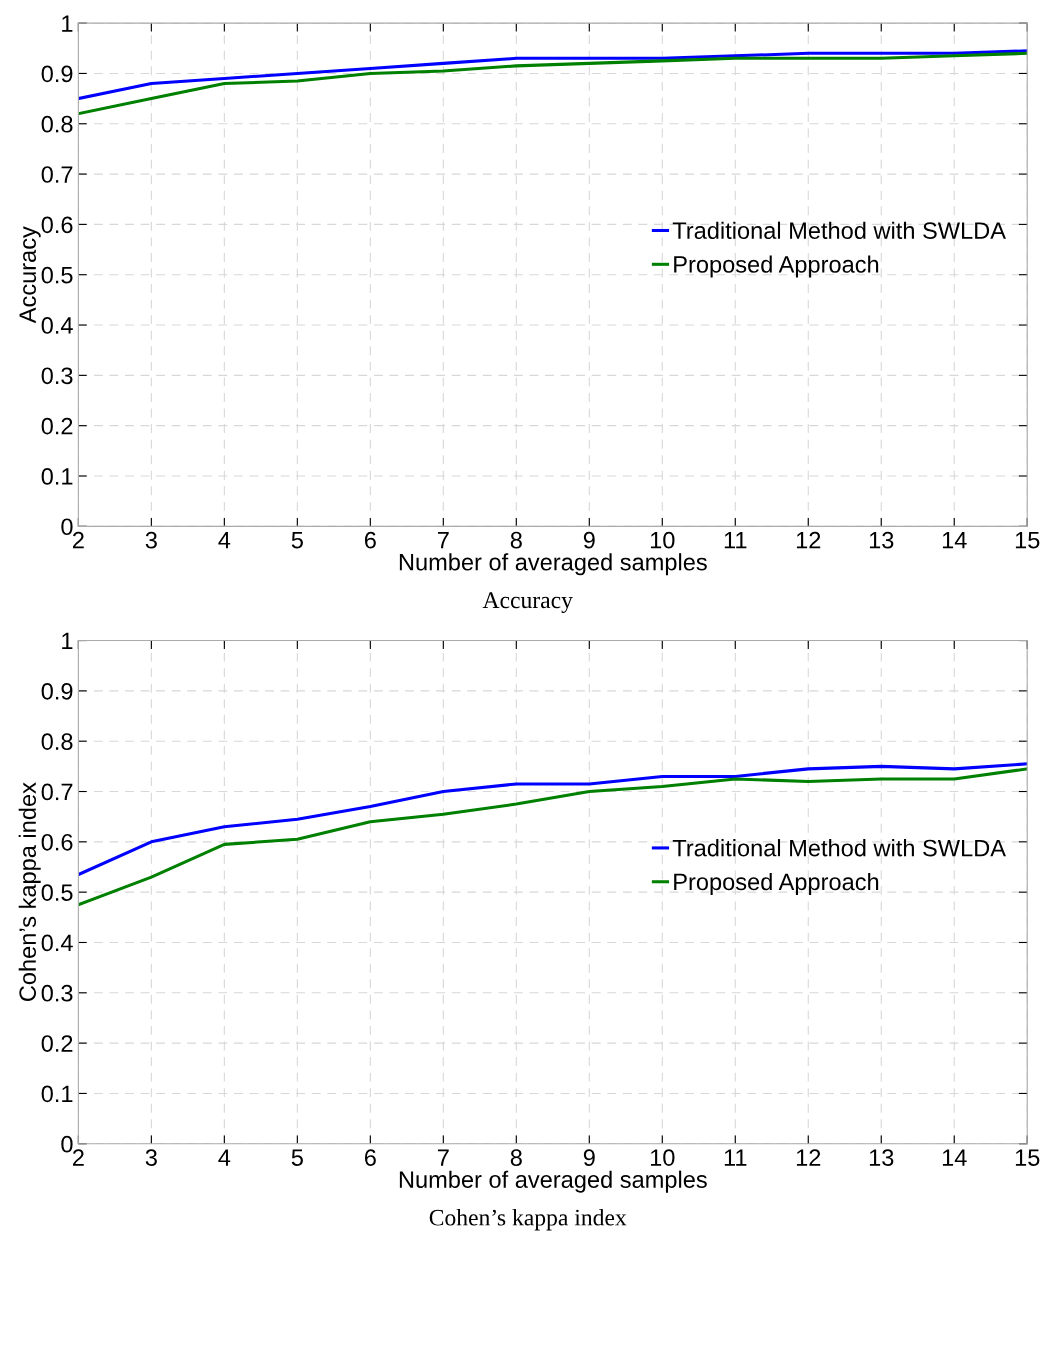 This screenshot has width=1045, height=1360. I want to click on text: Cohen’s kappa index, so click(528, 1219).